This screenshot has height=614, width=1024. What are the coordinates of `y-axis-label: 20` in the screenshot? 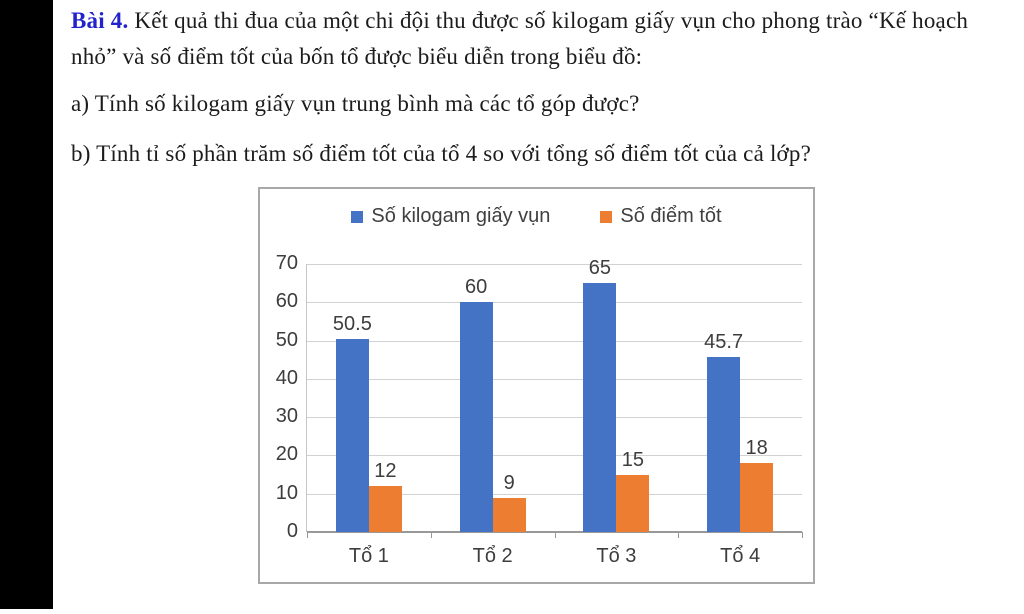 It's located at (286, 454).